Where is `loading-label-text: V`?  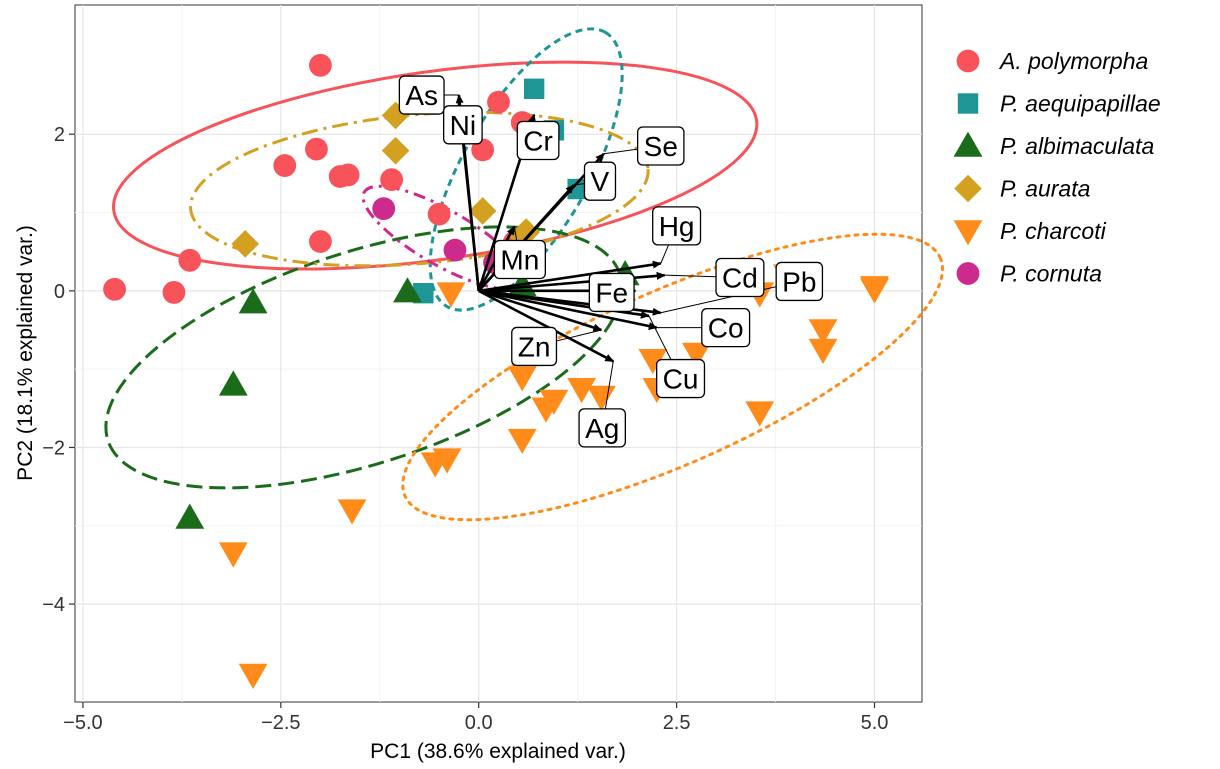 loading-label-text: V is located at coordinates (599, 181).